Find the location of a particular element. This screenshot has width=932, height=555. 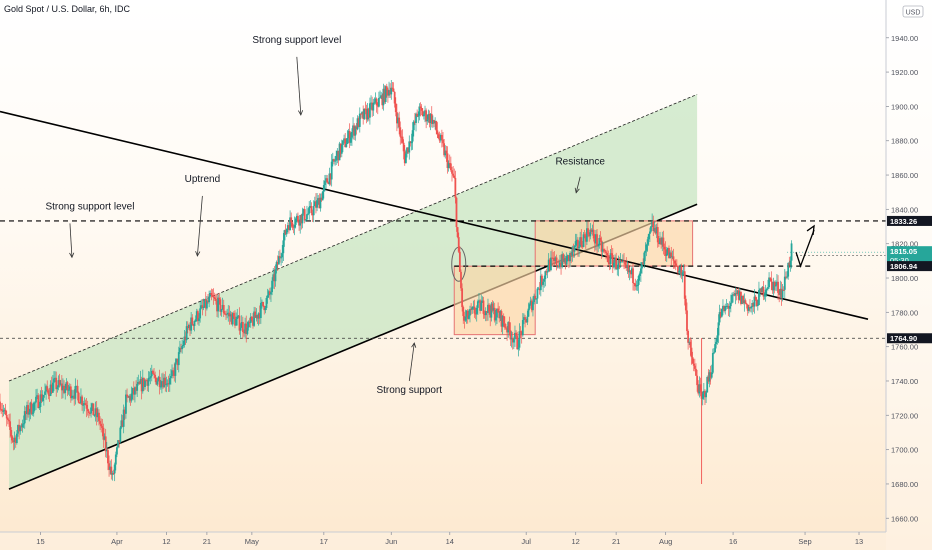

annotation-arrow is located at coordinates (299, 85).